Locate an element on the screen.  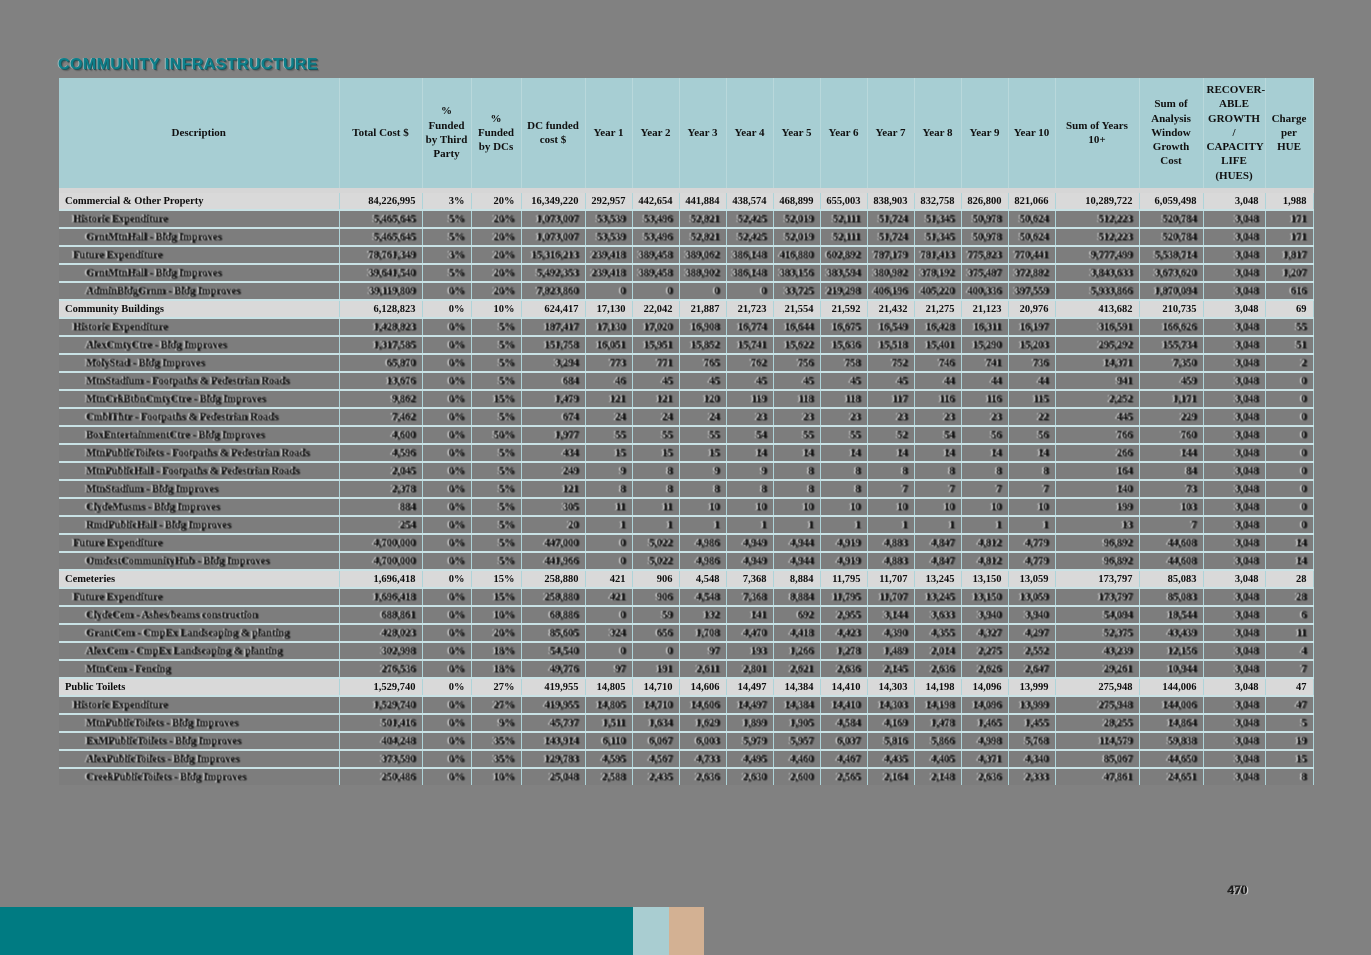
cell: 21,887 is located at coordinates (703, 308).